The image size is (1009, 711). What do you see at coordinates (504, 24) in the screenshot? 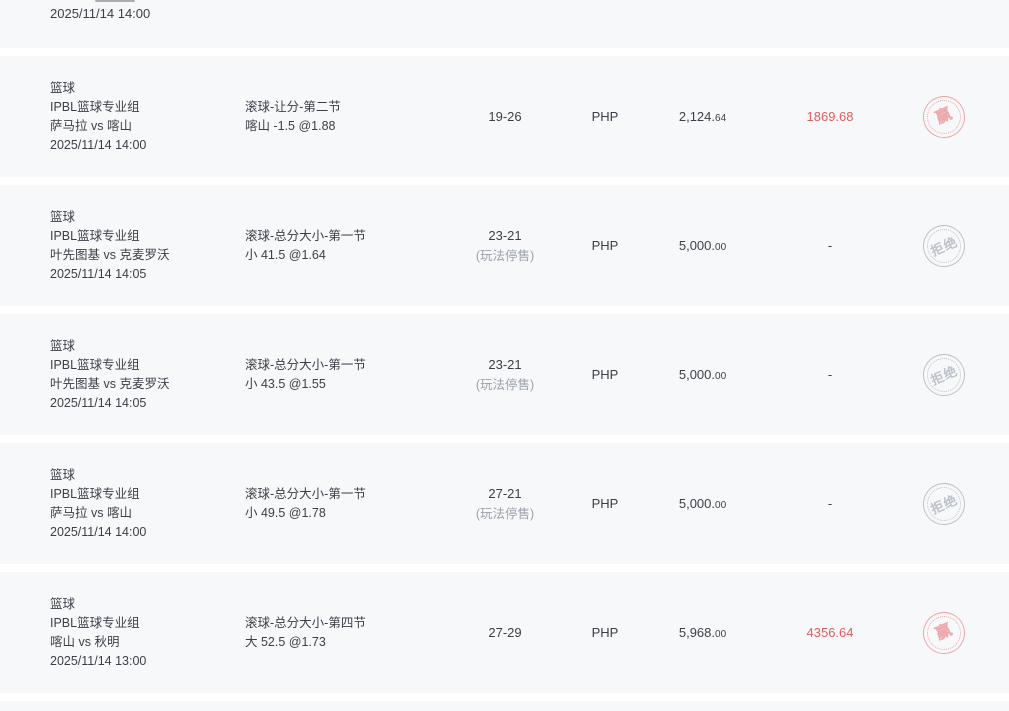
I see `bet-record-row-partial: 2025/11/14 14:00` at bounding box center [504, 24].